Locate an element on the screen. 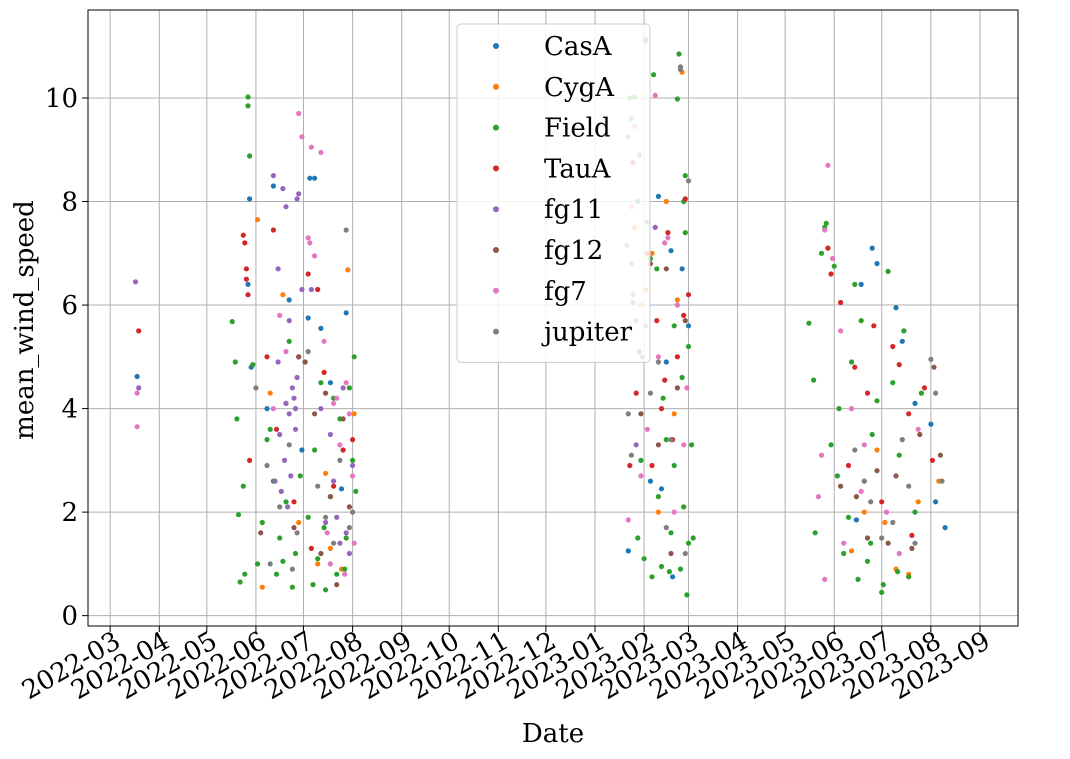 The image size is (1070, 759). legend-label: fg11 is located at coordinates (573, 210).